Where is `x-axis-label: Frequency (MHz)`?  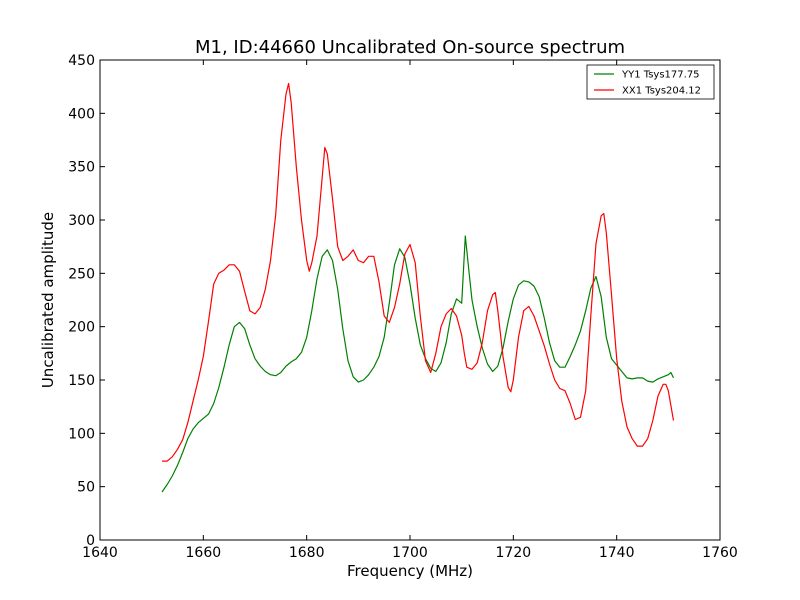 x-axis-label: Frequency (MHz) is located at coordinates (410, 571).